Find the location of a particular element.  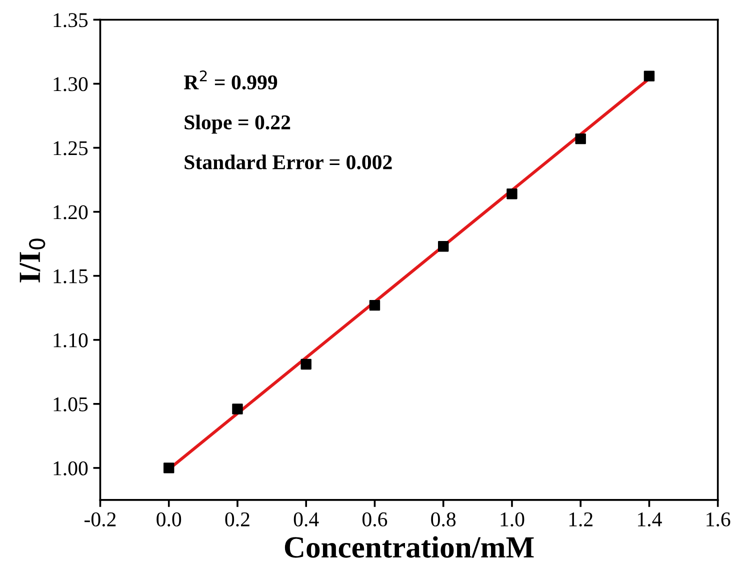

annotation: Standard Error = 0.002 is located at coordinates (288, 162).